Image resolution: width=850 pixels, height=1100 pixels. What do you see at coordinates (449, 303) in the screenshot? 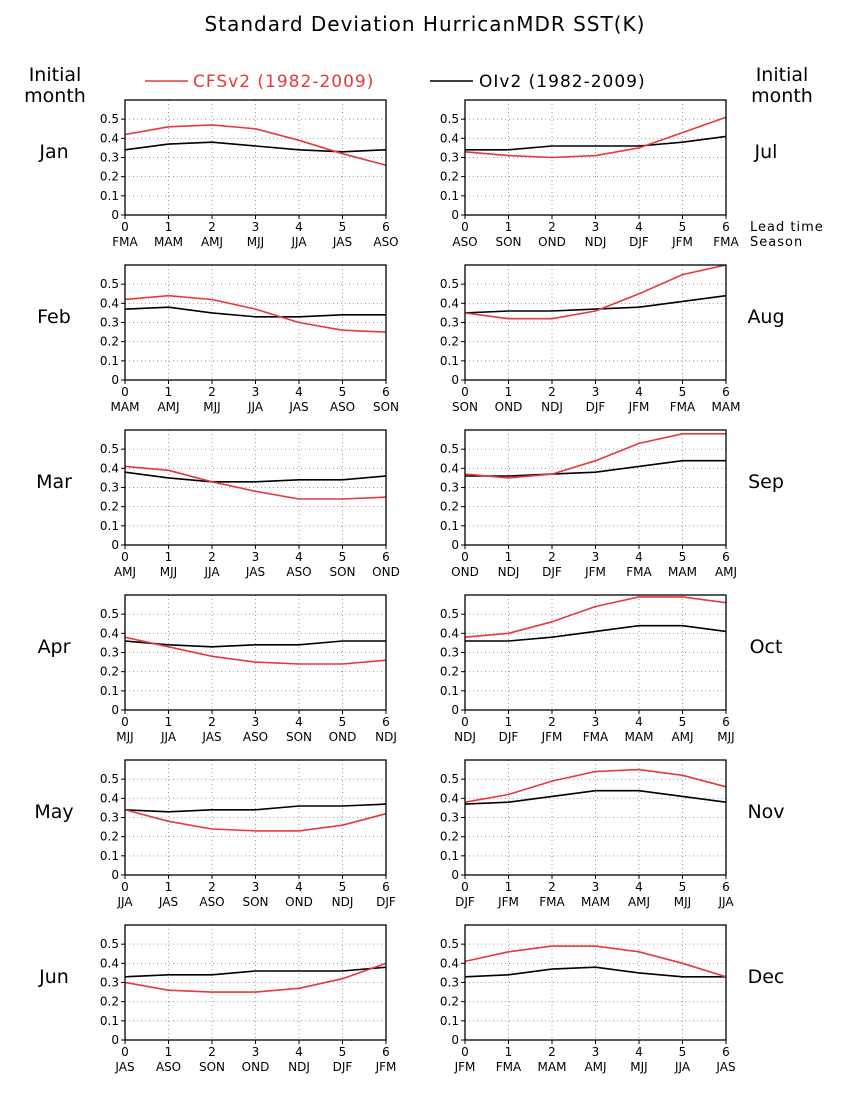
I see `y-tick-label-aug: 0.4` at bounding box center [449, 303].